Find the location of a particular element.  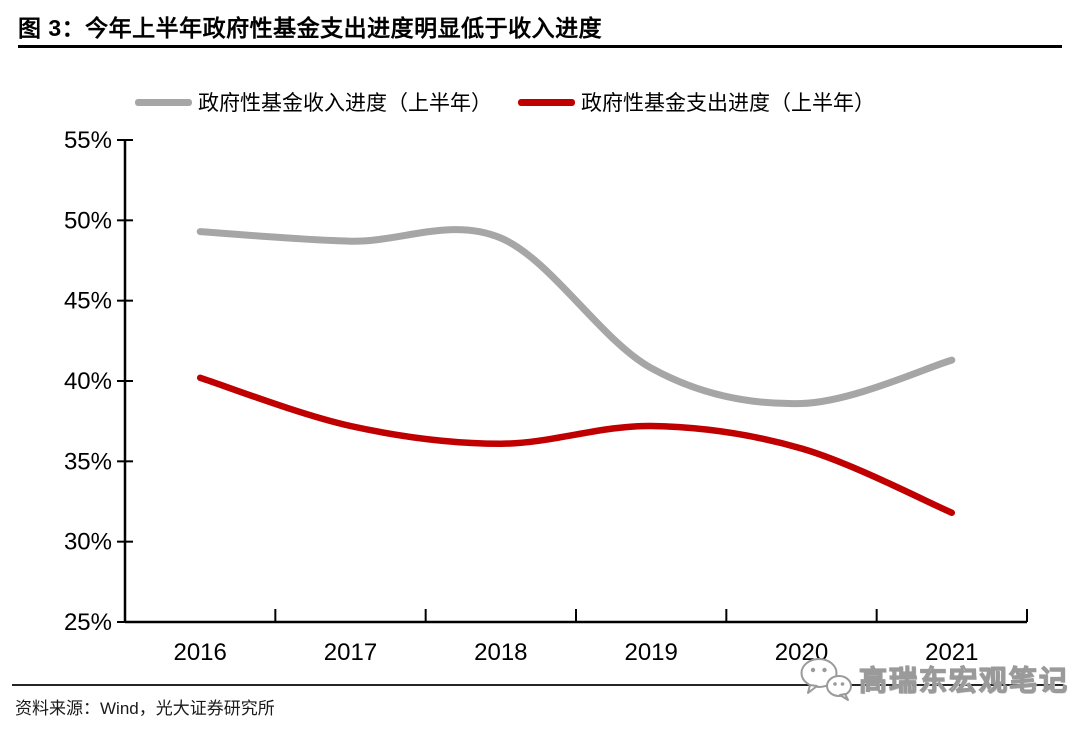

x-axis-label: 2016 is located at coordinates (199, 652).